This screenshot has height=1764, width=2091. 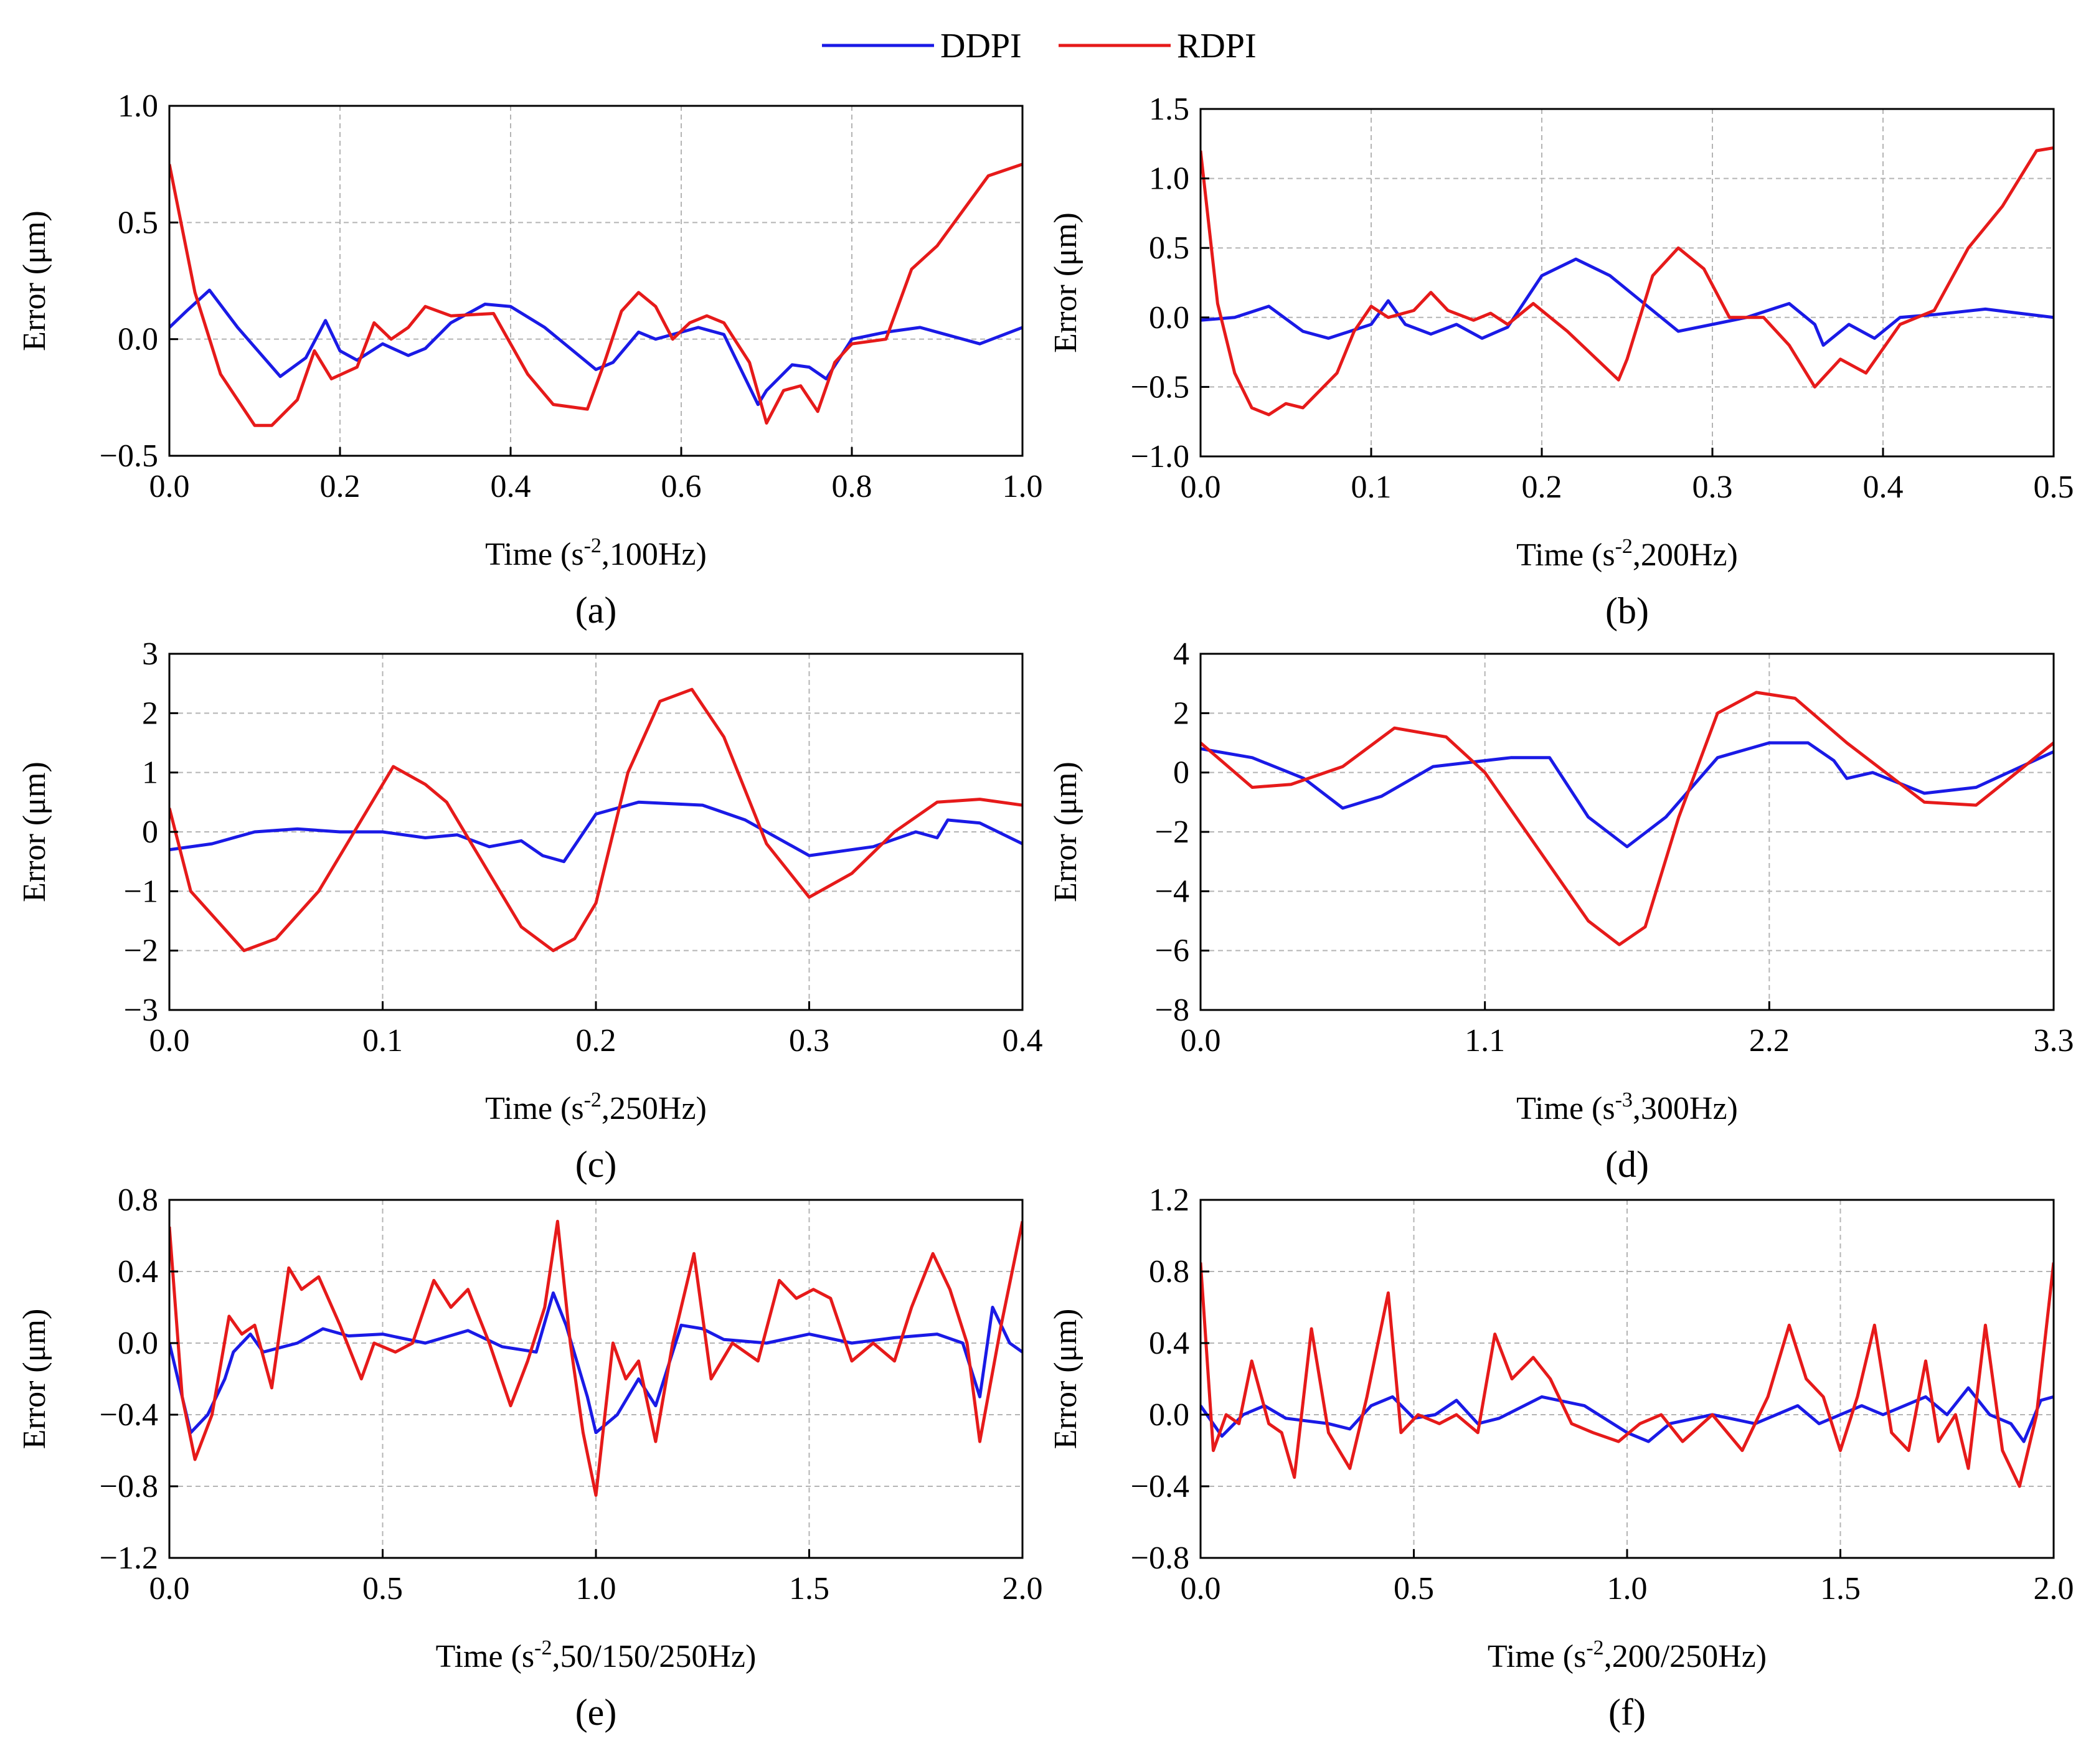 I want to click on y-tick-label: −1.2, so click(x=129, y=1558).